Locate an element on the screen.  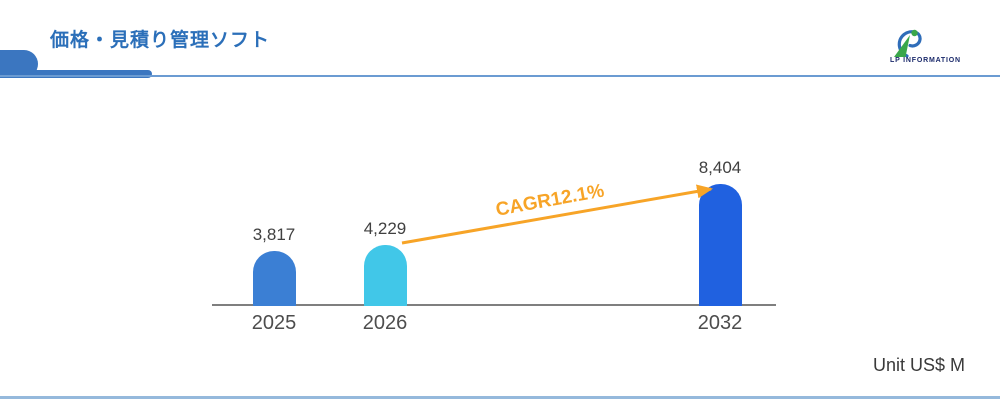
cagr-label: CAGR12.1% is located at coordinates (550, 200).